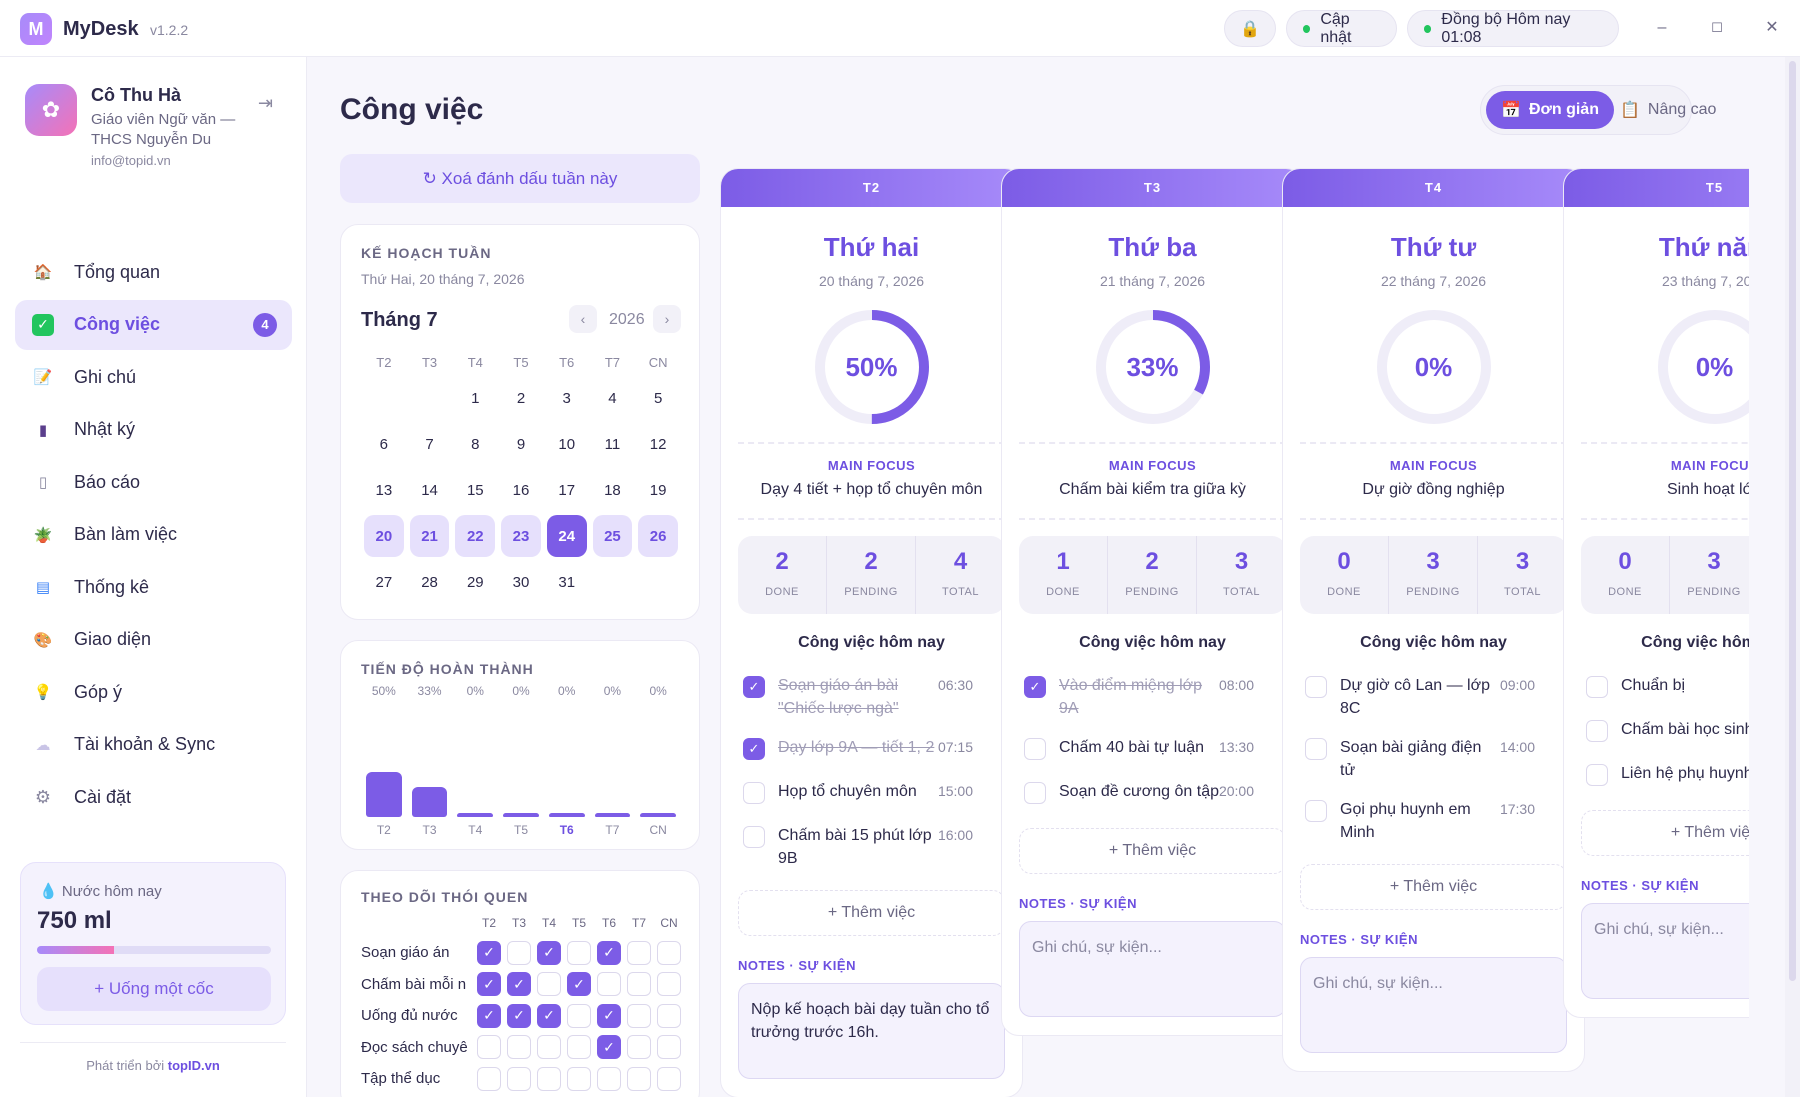 The width and height of the screenshot is (1800, 1097). Describe the element at coordinates (567, 444) in the screenshot. I see `calendar-day: 10` at that location.